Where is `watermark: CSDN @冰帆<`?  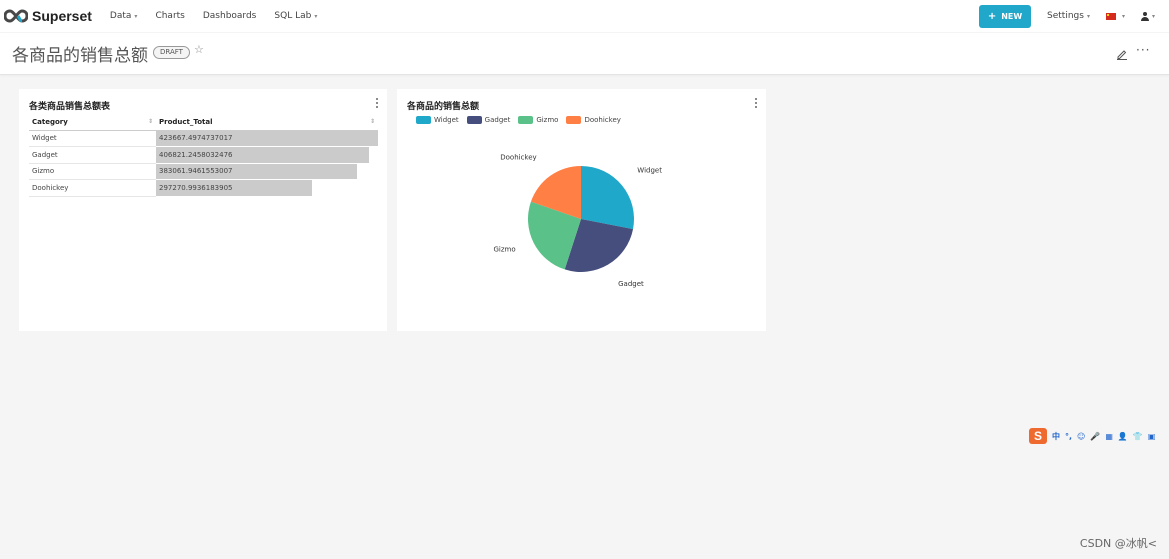 watermark: CSDN @冰帆< is located at coordinates (1118, 543).